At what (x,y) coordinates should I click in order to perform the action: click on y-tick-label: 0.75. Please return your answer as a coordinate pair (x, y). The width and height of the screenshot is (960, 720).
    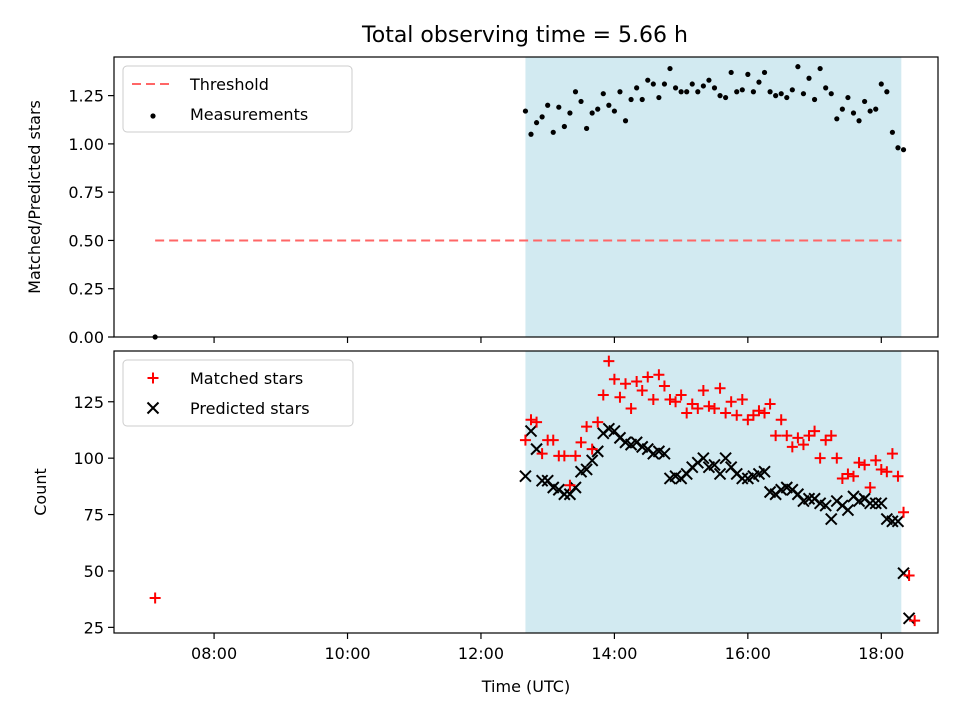
    Looking at the image, I should click on (86, 192).